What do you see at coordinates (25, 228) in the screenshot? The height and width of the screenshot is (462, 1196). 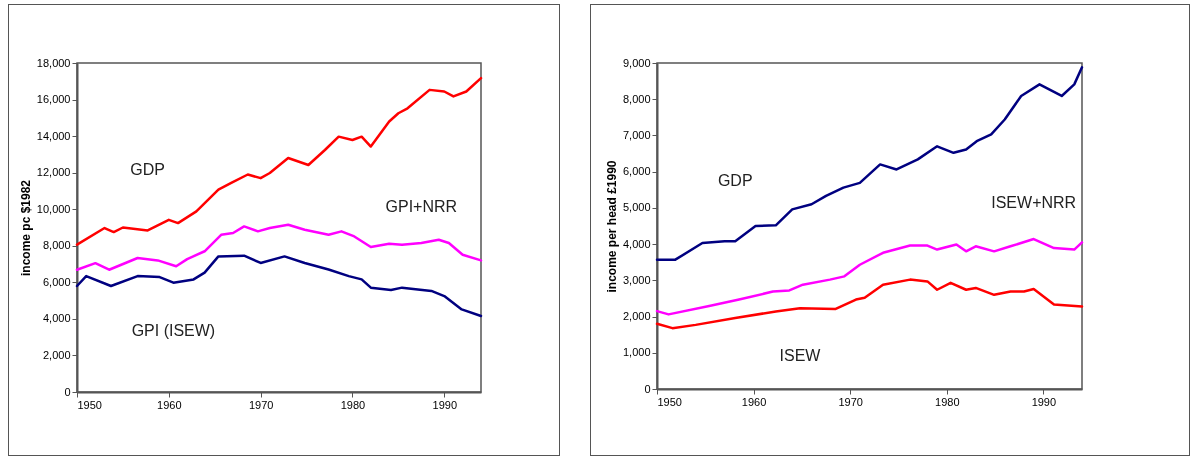 I see `y-axis-title: income pc $1982` at bounding box center [25, 228].